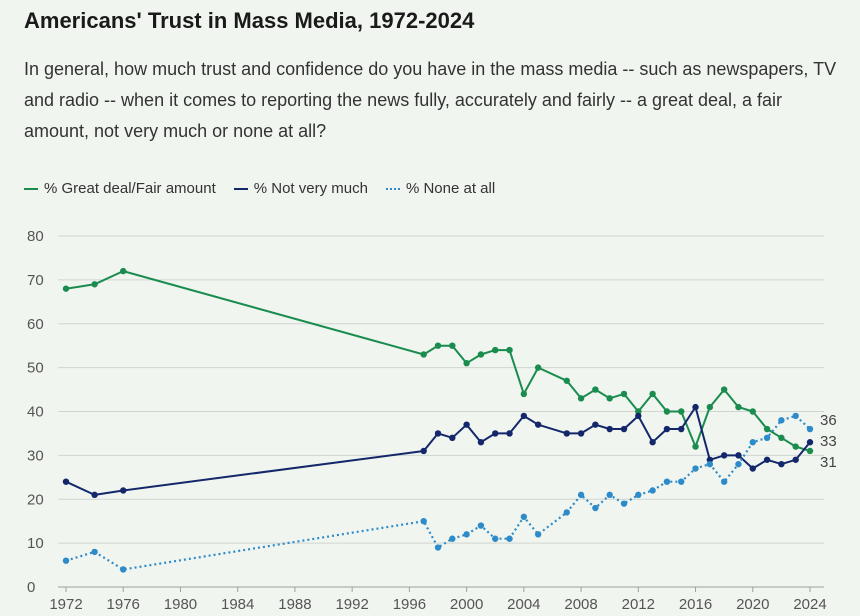  What do you see at coordinates (828, 420) in the screenshot?
I see `end-label-none-at-all: 36` at bounding box center [828, 420].